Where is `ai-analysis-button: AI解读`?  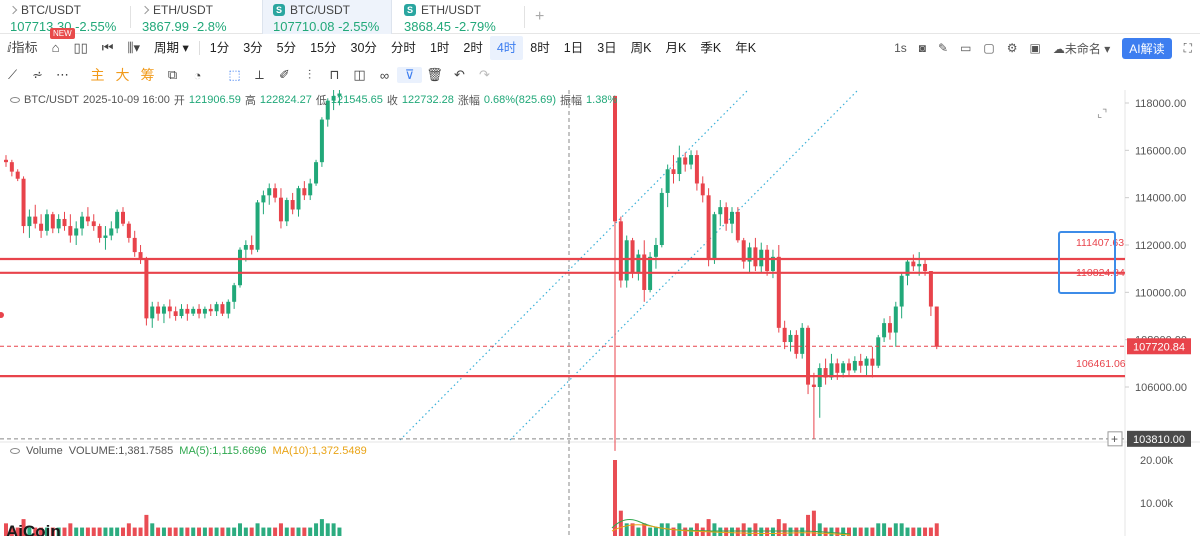 ai-analysis-button: AI解读 is located at coordinates (1147, 48).